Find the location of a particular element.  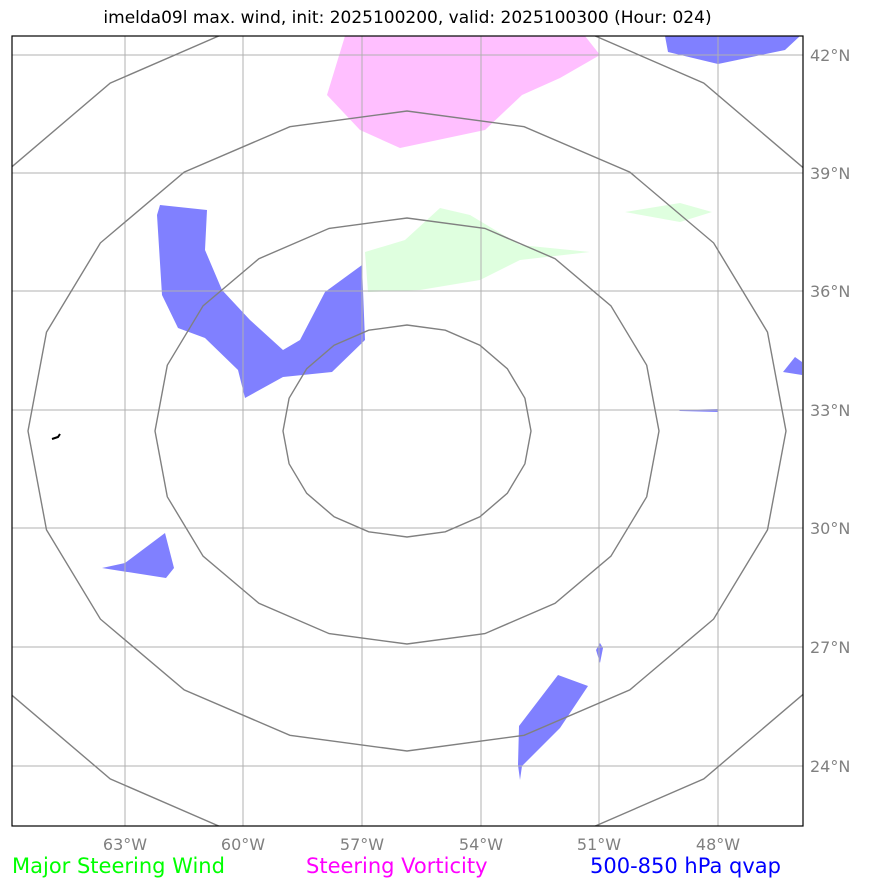

wind-areas is located at coordinates (538, 247).